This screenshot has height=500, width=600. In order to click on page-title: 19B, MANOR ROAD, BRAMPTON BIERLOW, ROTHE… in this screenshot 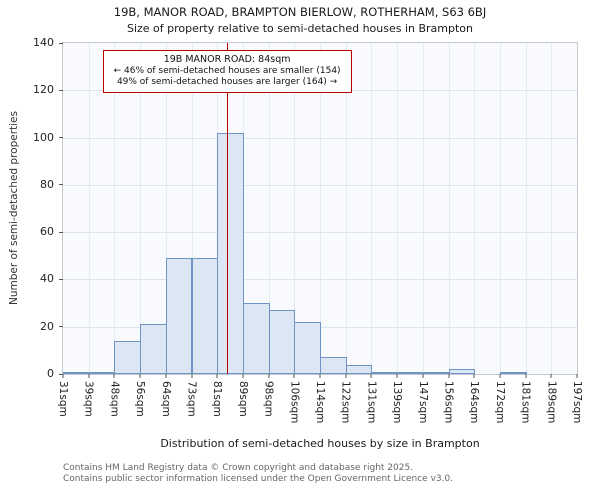, I will do `click(300, 12)`.